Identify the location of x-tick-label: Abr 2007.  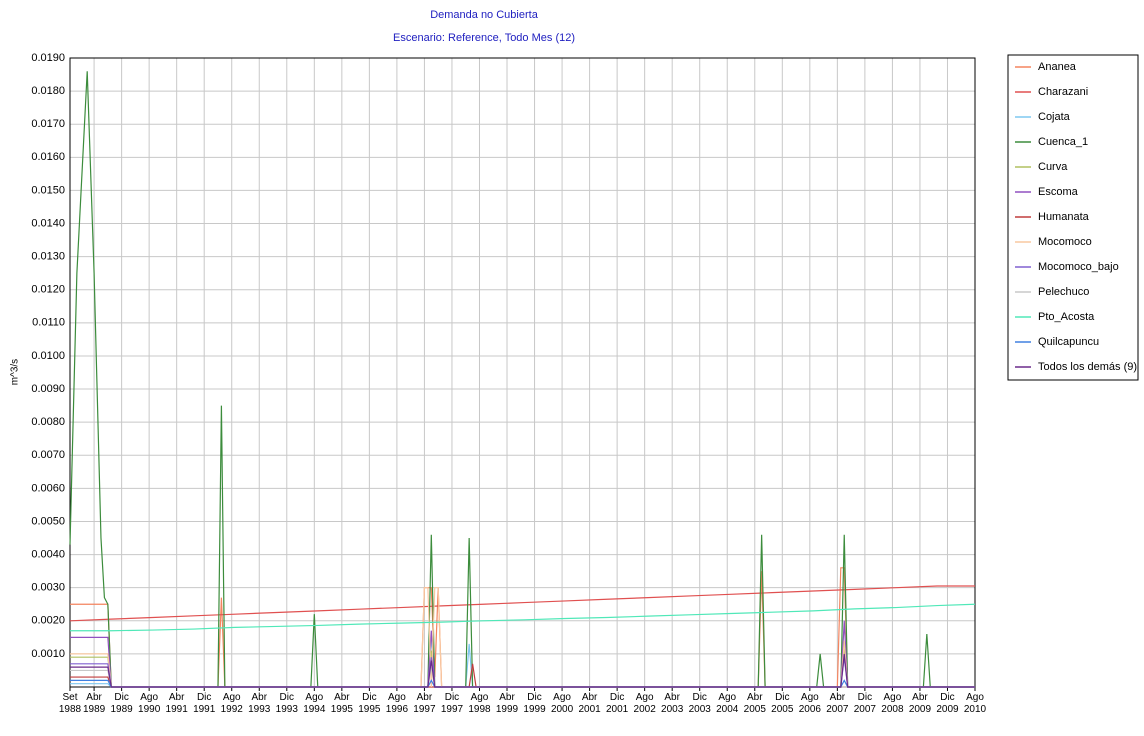
(837, 703).